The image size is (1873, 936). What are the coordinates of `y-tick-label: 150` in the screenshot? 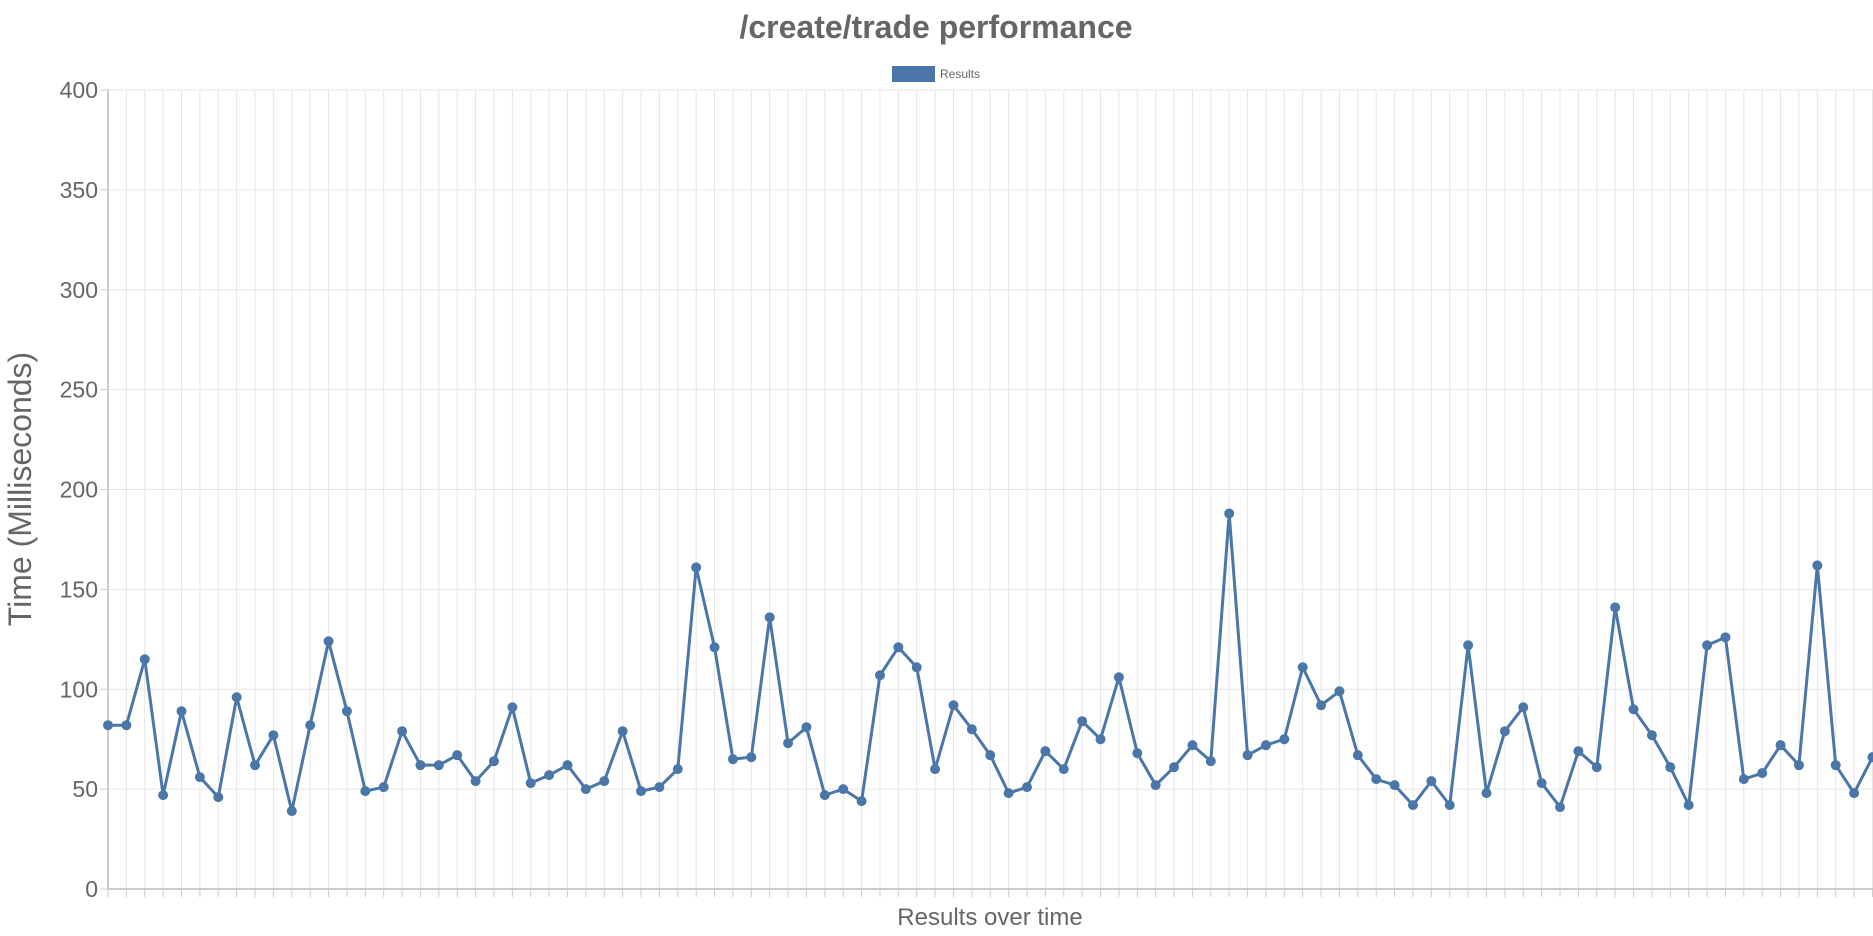 It's located at (79, 589).